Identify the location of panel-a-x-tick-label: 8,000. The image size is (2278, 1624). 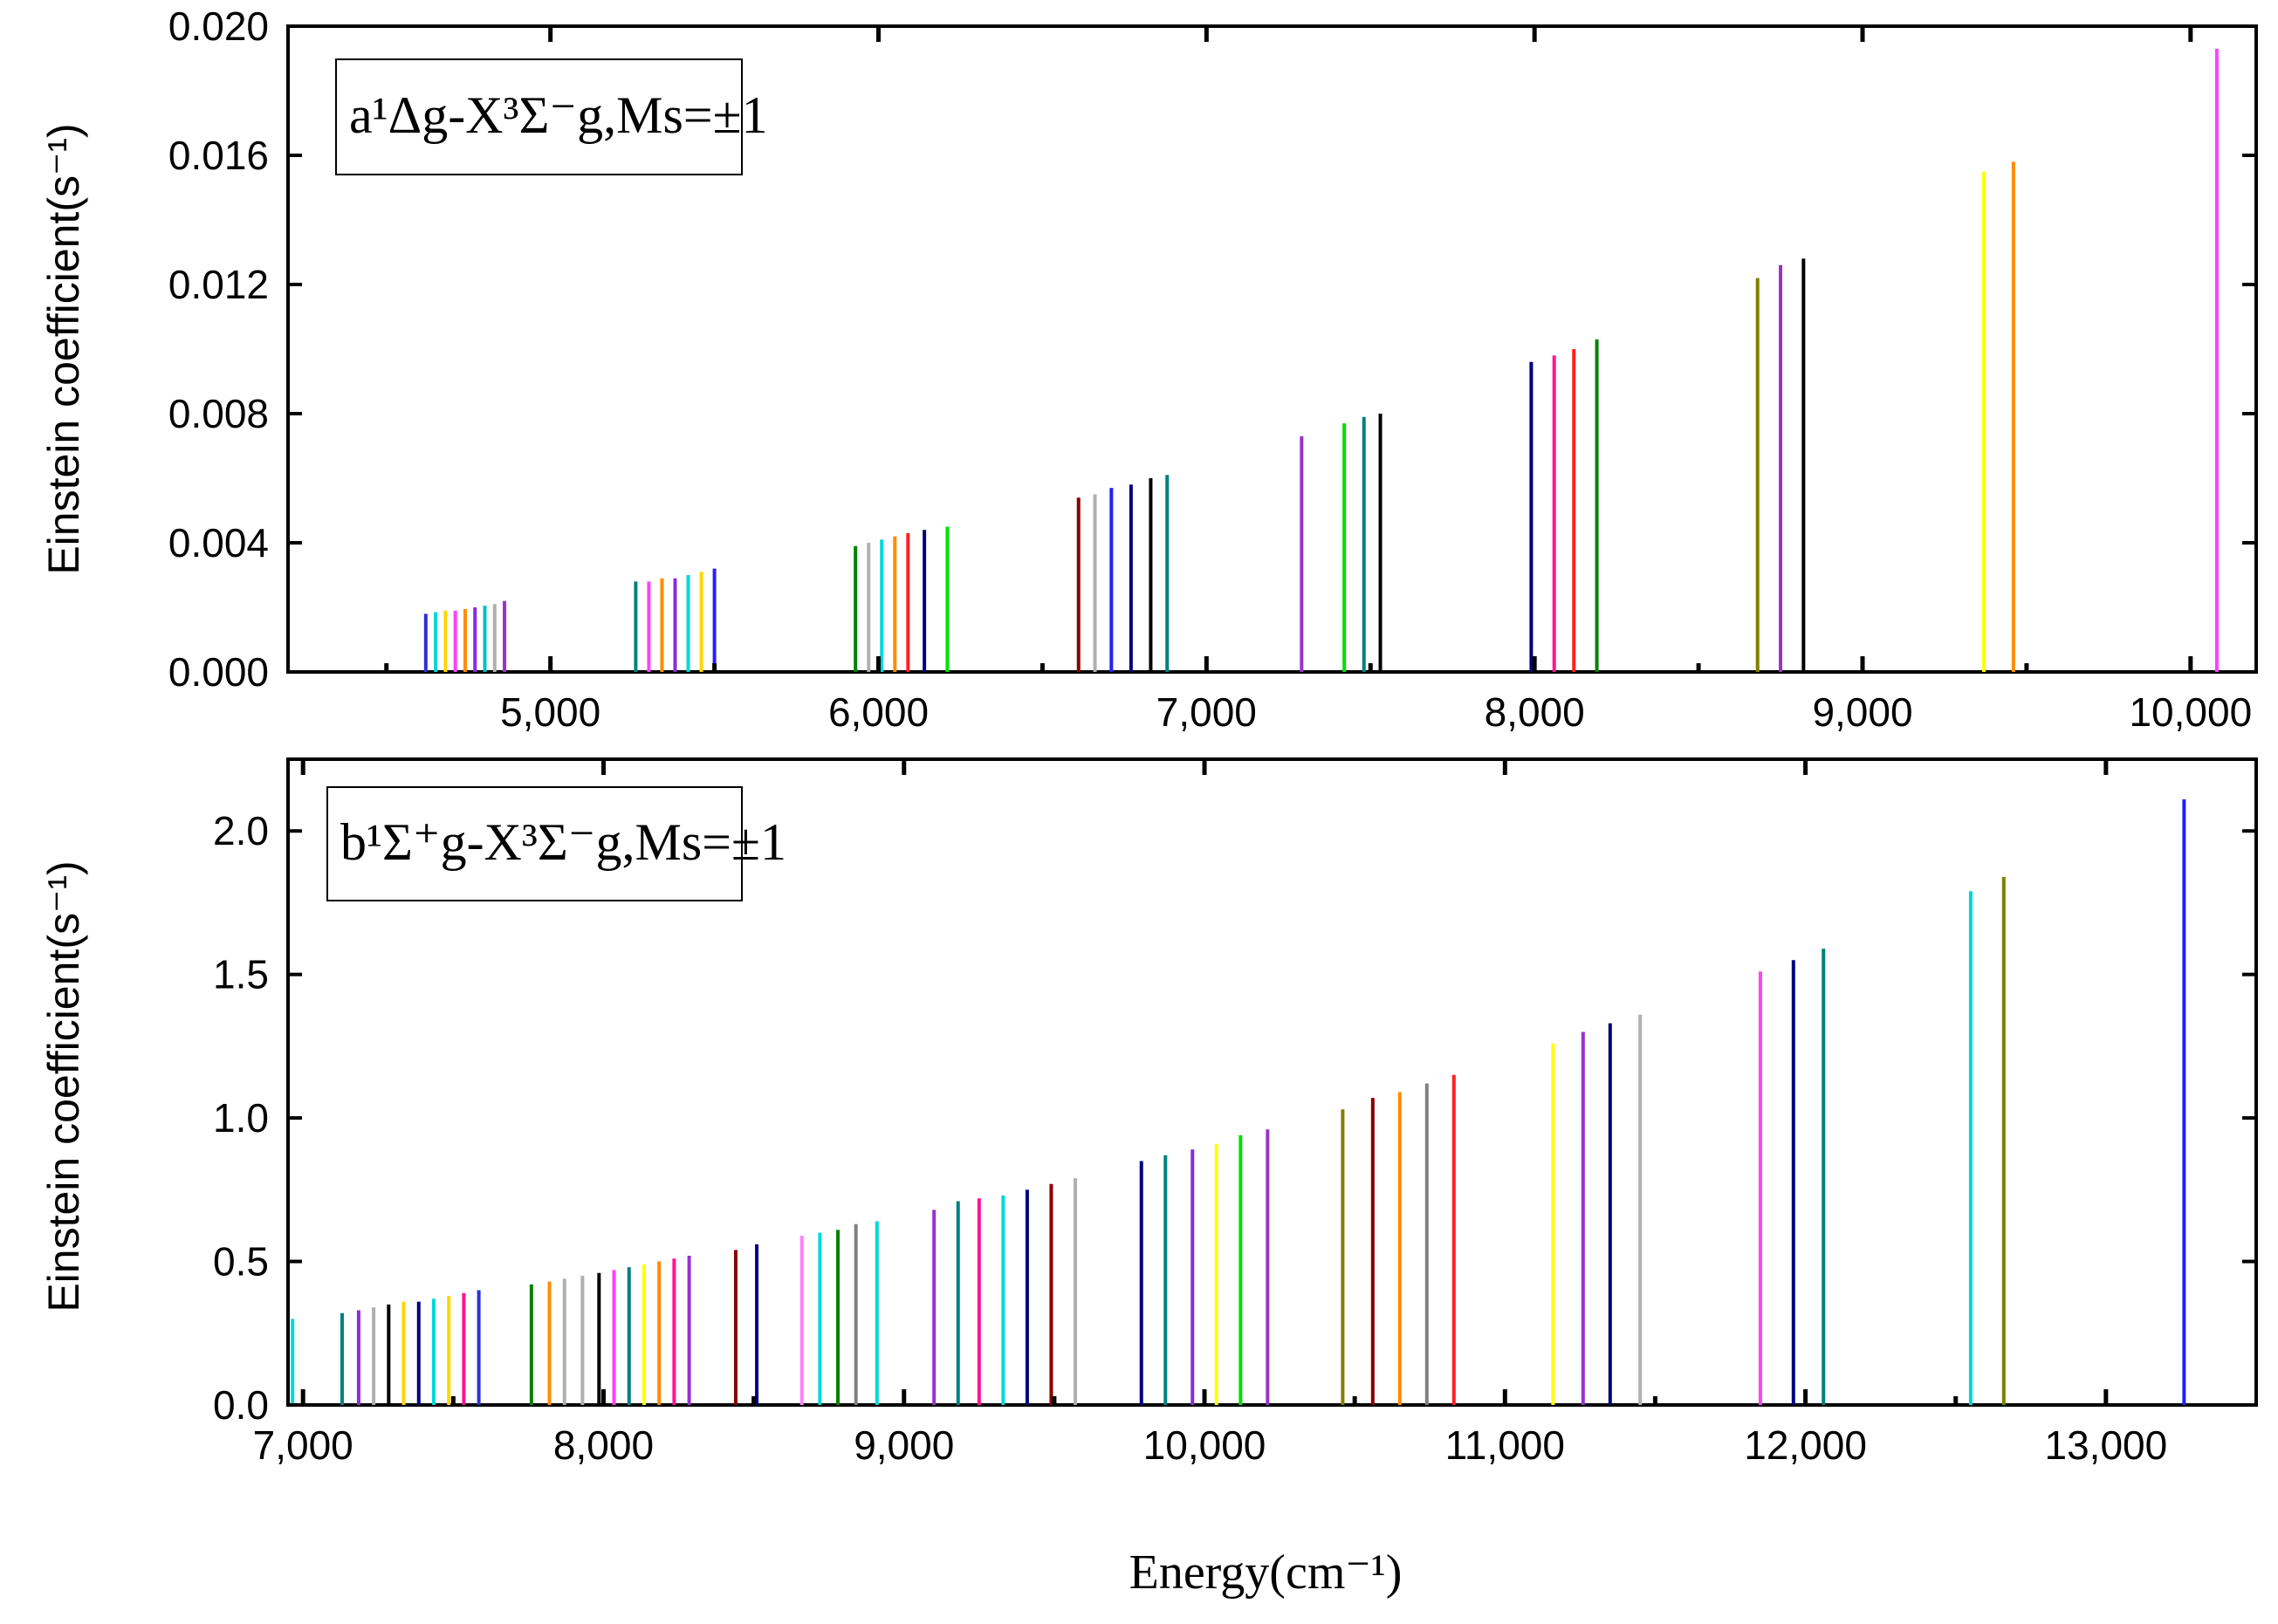
(1535, 712).